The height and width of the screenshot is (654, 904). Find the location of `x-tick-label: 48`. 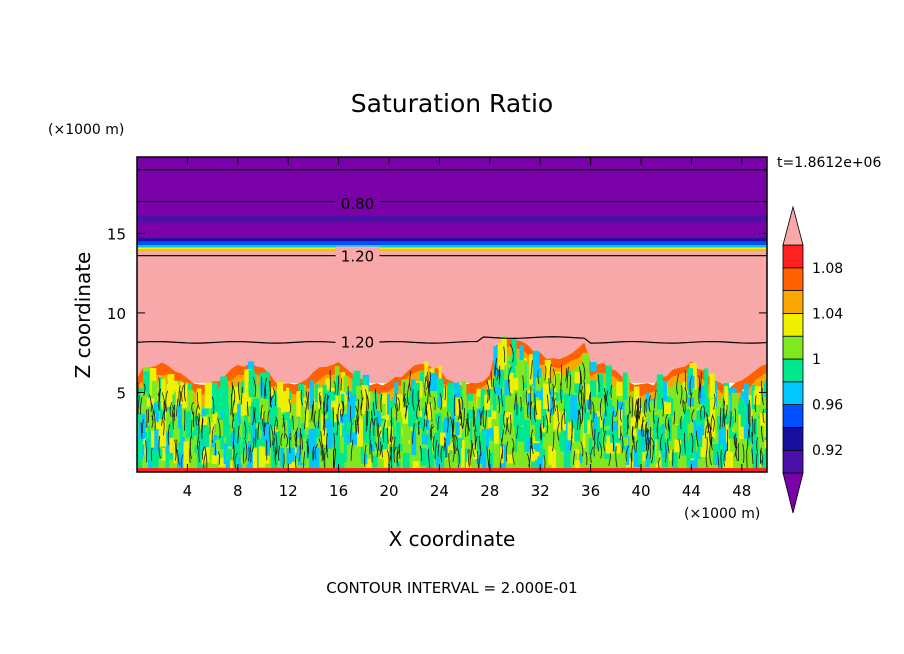

x-tick-label: 48 is located at coordinates (741, 491).